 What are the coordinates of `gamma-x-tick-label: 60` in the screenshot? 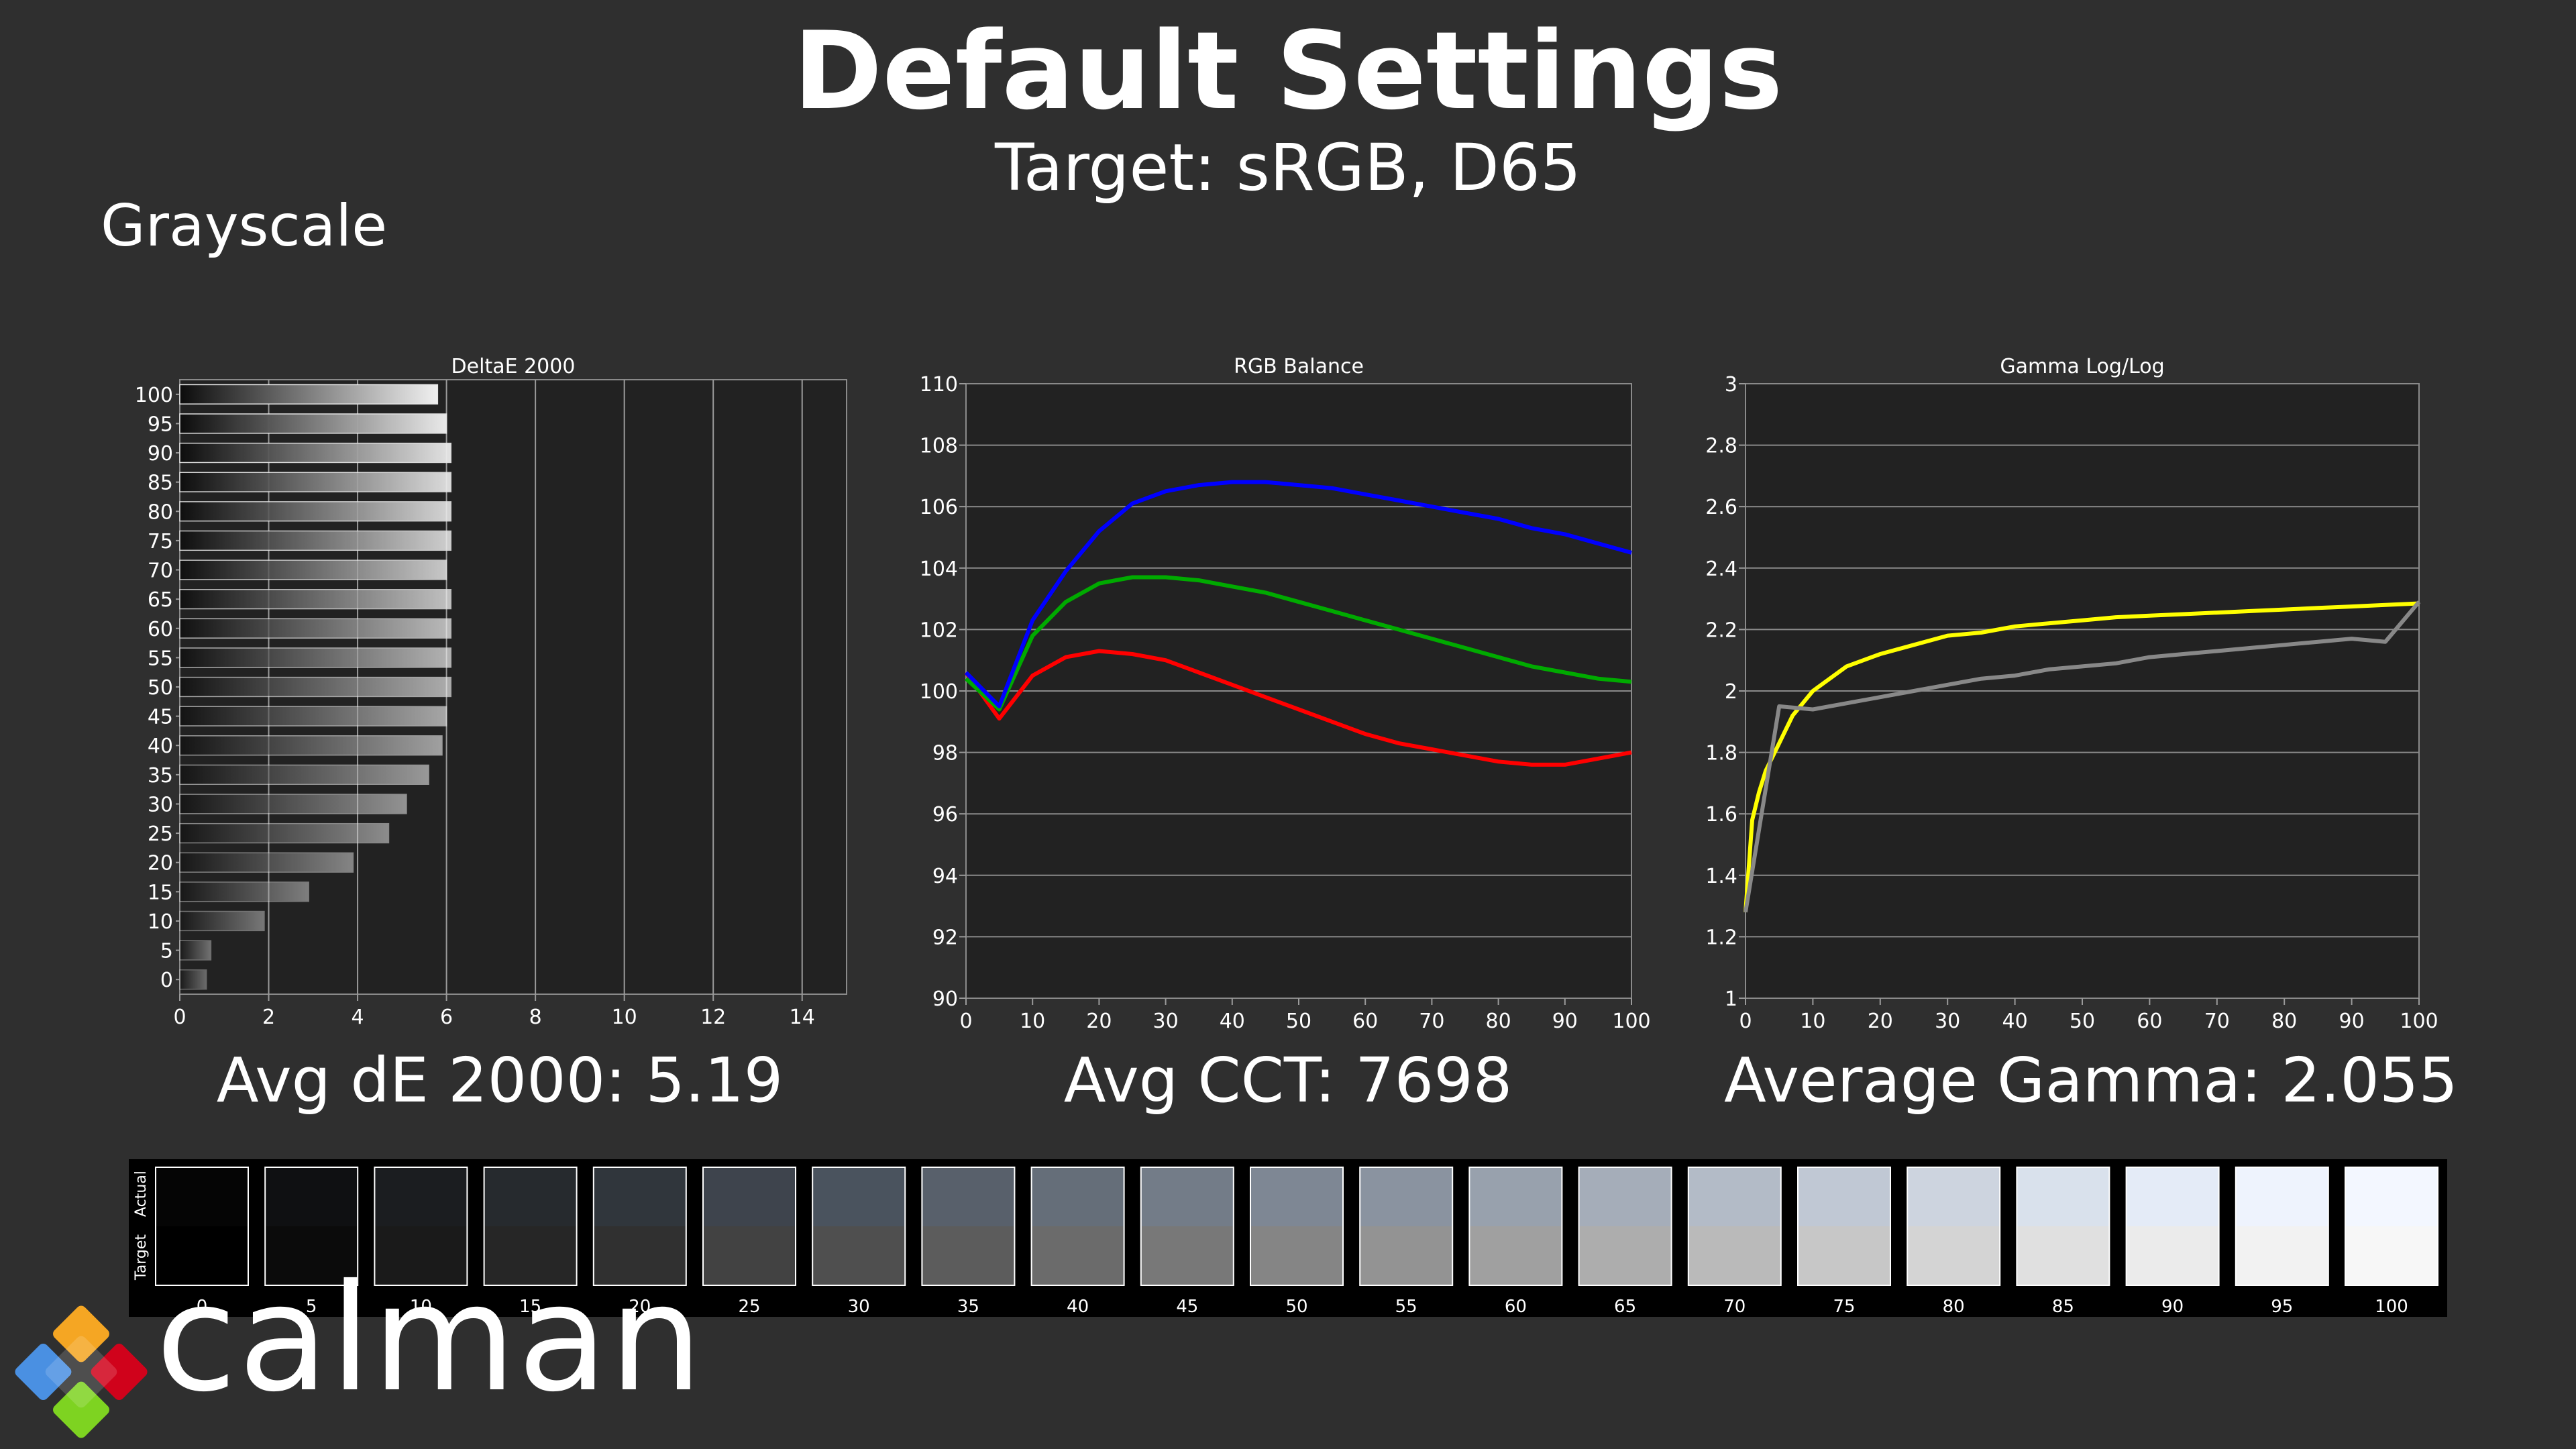 It's located at (2149, 1021).